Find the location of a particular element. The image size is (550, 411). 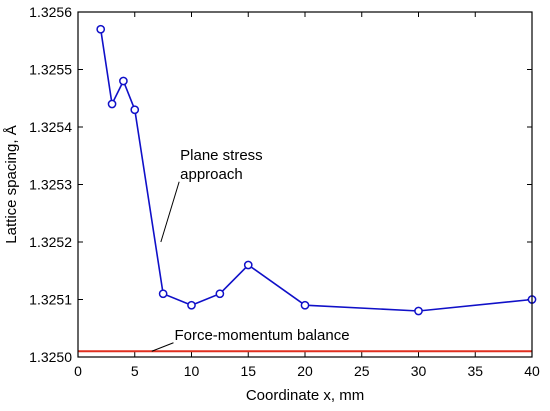

x-tick-label: 35 is located at coordinates (475, 371).